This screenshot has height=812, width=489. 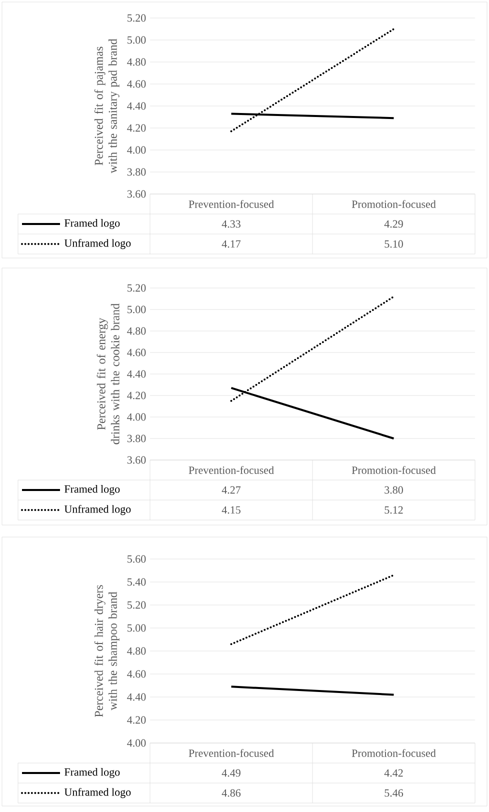 What do you see at coordinates (137, 559) in the screenshot?
I see `y-tick-label: 5.60` at bounding box center [137, 559].